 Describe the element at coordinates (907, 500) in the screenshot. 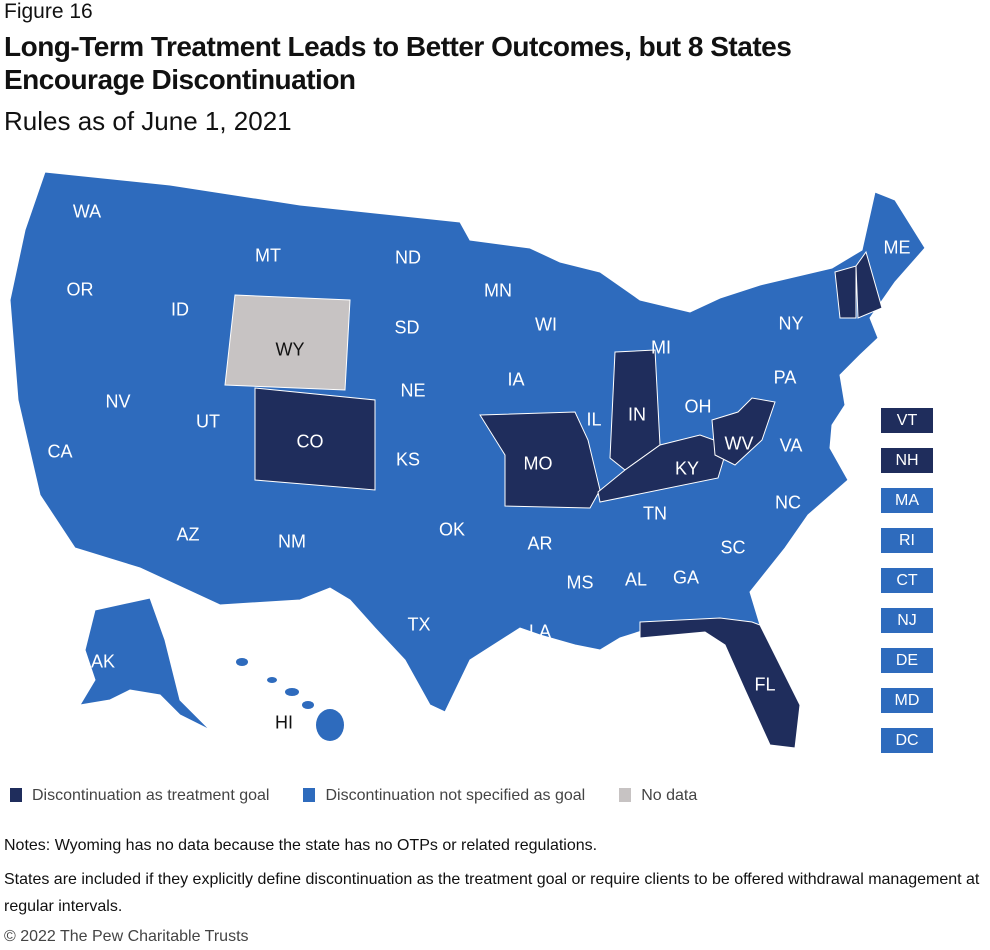

I see `small-state-ma: MA` at that location.